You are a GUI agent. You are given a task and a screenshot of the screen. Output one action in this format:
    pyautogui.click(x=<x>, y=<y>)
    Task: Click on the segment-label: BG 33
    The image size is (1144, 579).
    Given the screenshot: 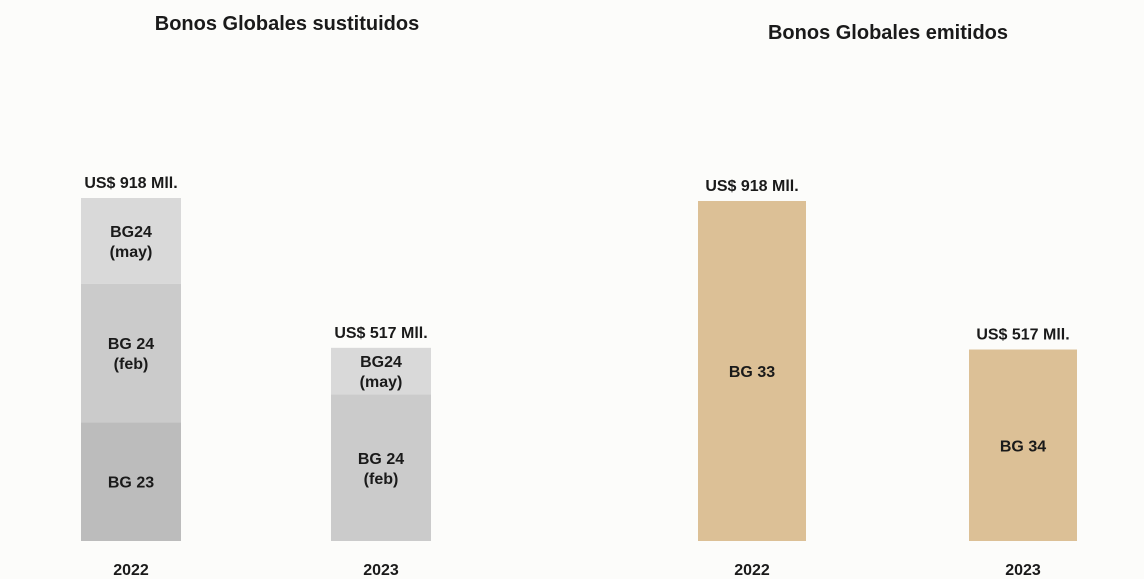 What is the action you would take?
    pyautogui.click(x=752, y=372)
    